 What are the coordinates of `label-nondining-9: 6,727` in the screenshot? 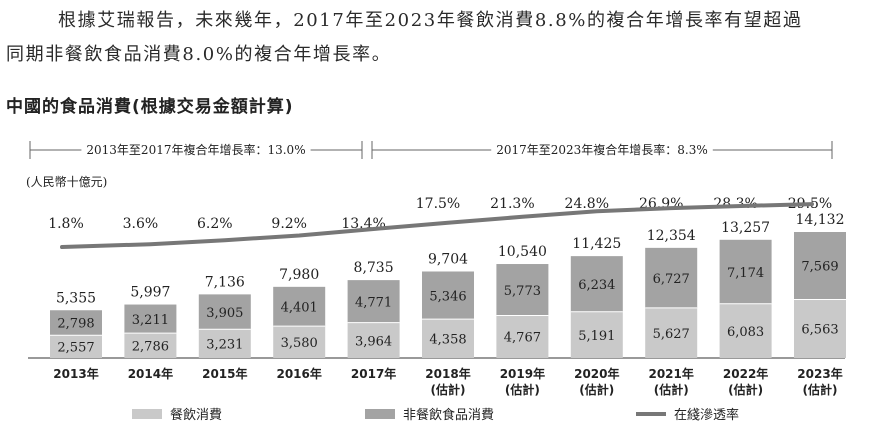 It's located at (671, 279).